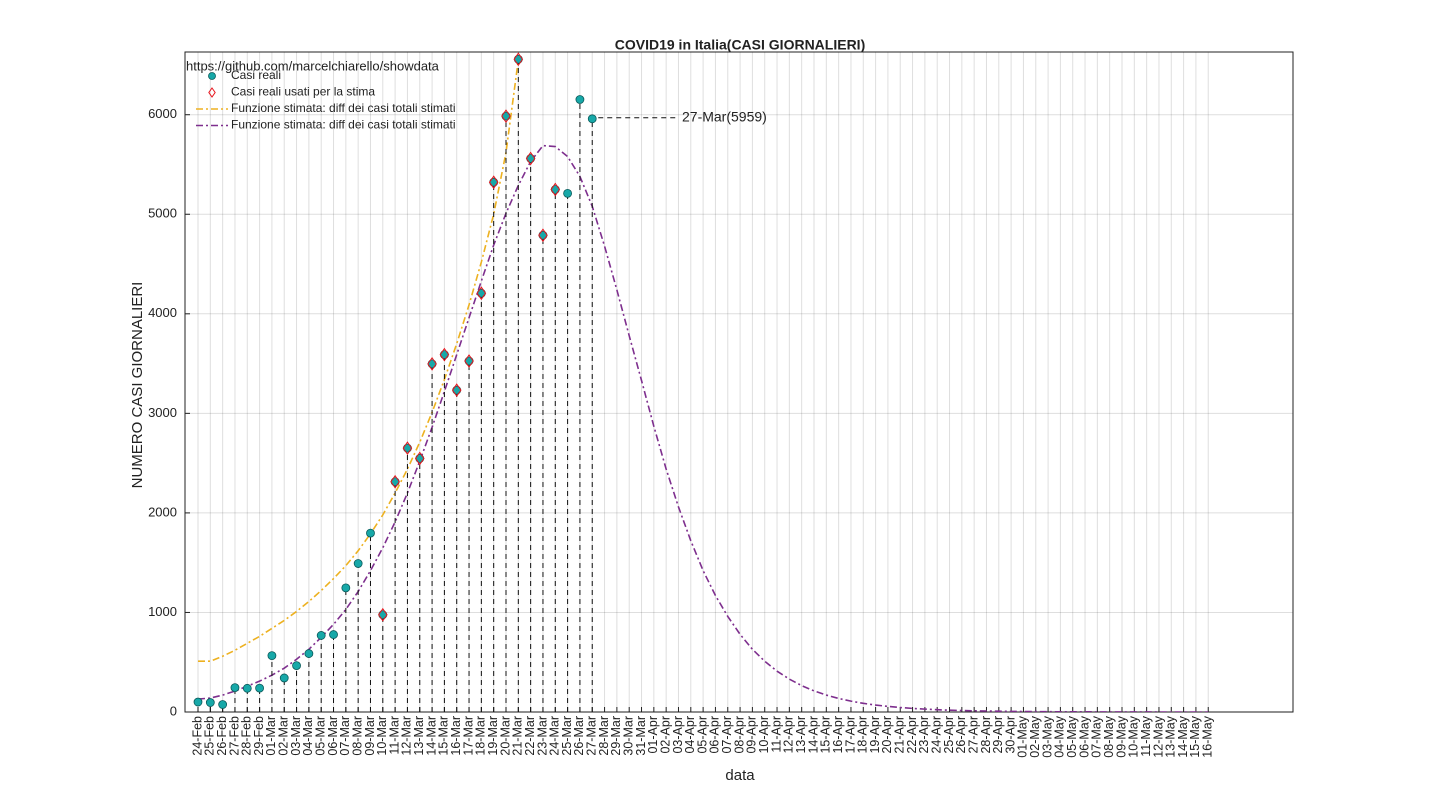  What do you see at coordinates (303, 92) in the screenshot?
I see `legend-label: Casi reali usati per la stima` at bounding box center [303, 92].